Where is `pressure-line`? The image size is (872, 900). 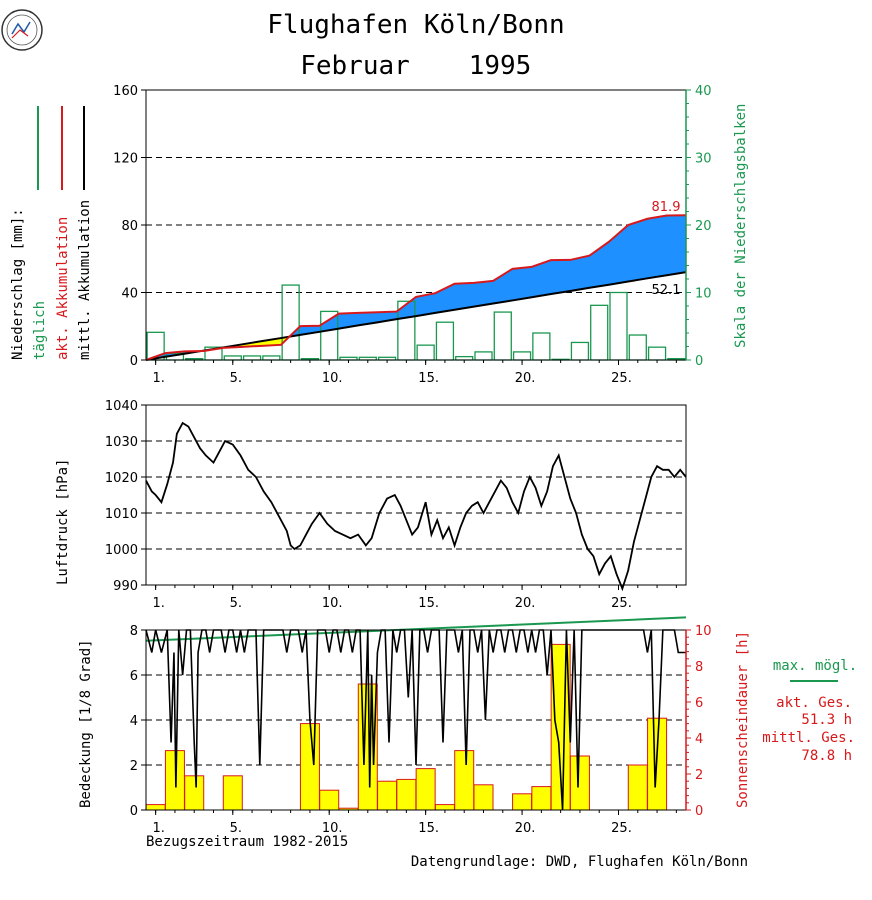
pressure-line is located at coordinates (416, 506).